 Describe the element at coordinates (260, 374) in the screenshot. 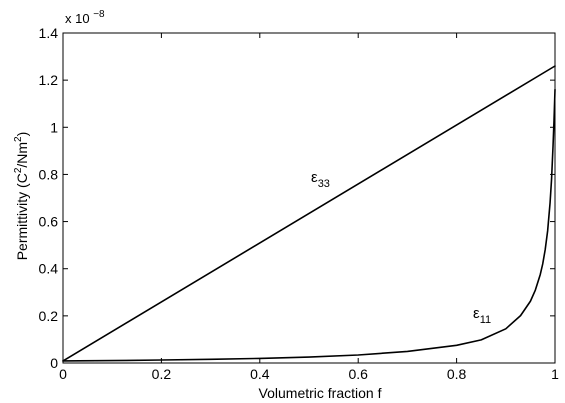

I see `x-tick-label: 0.4` at that location.